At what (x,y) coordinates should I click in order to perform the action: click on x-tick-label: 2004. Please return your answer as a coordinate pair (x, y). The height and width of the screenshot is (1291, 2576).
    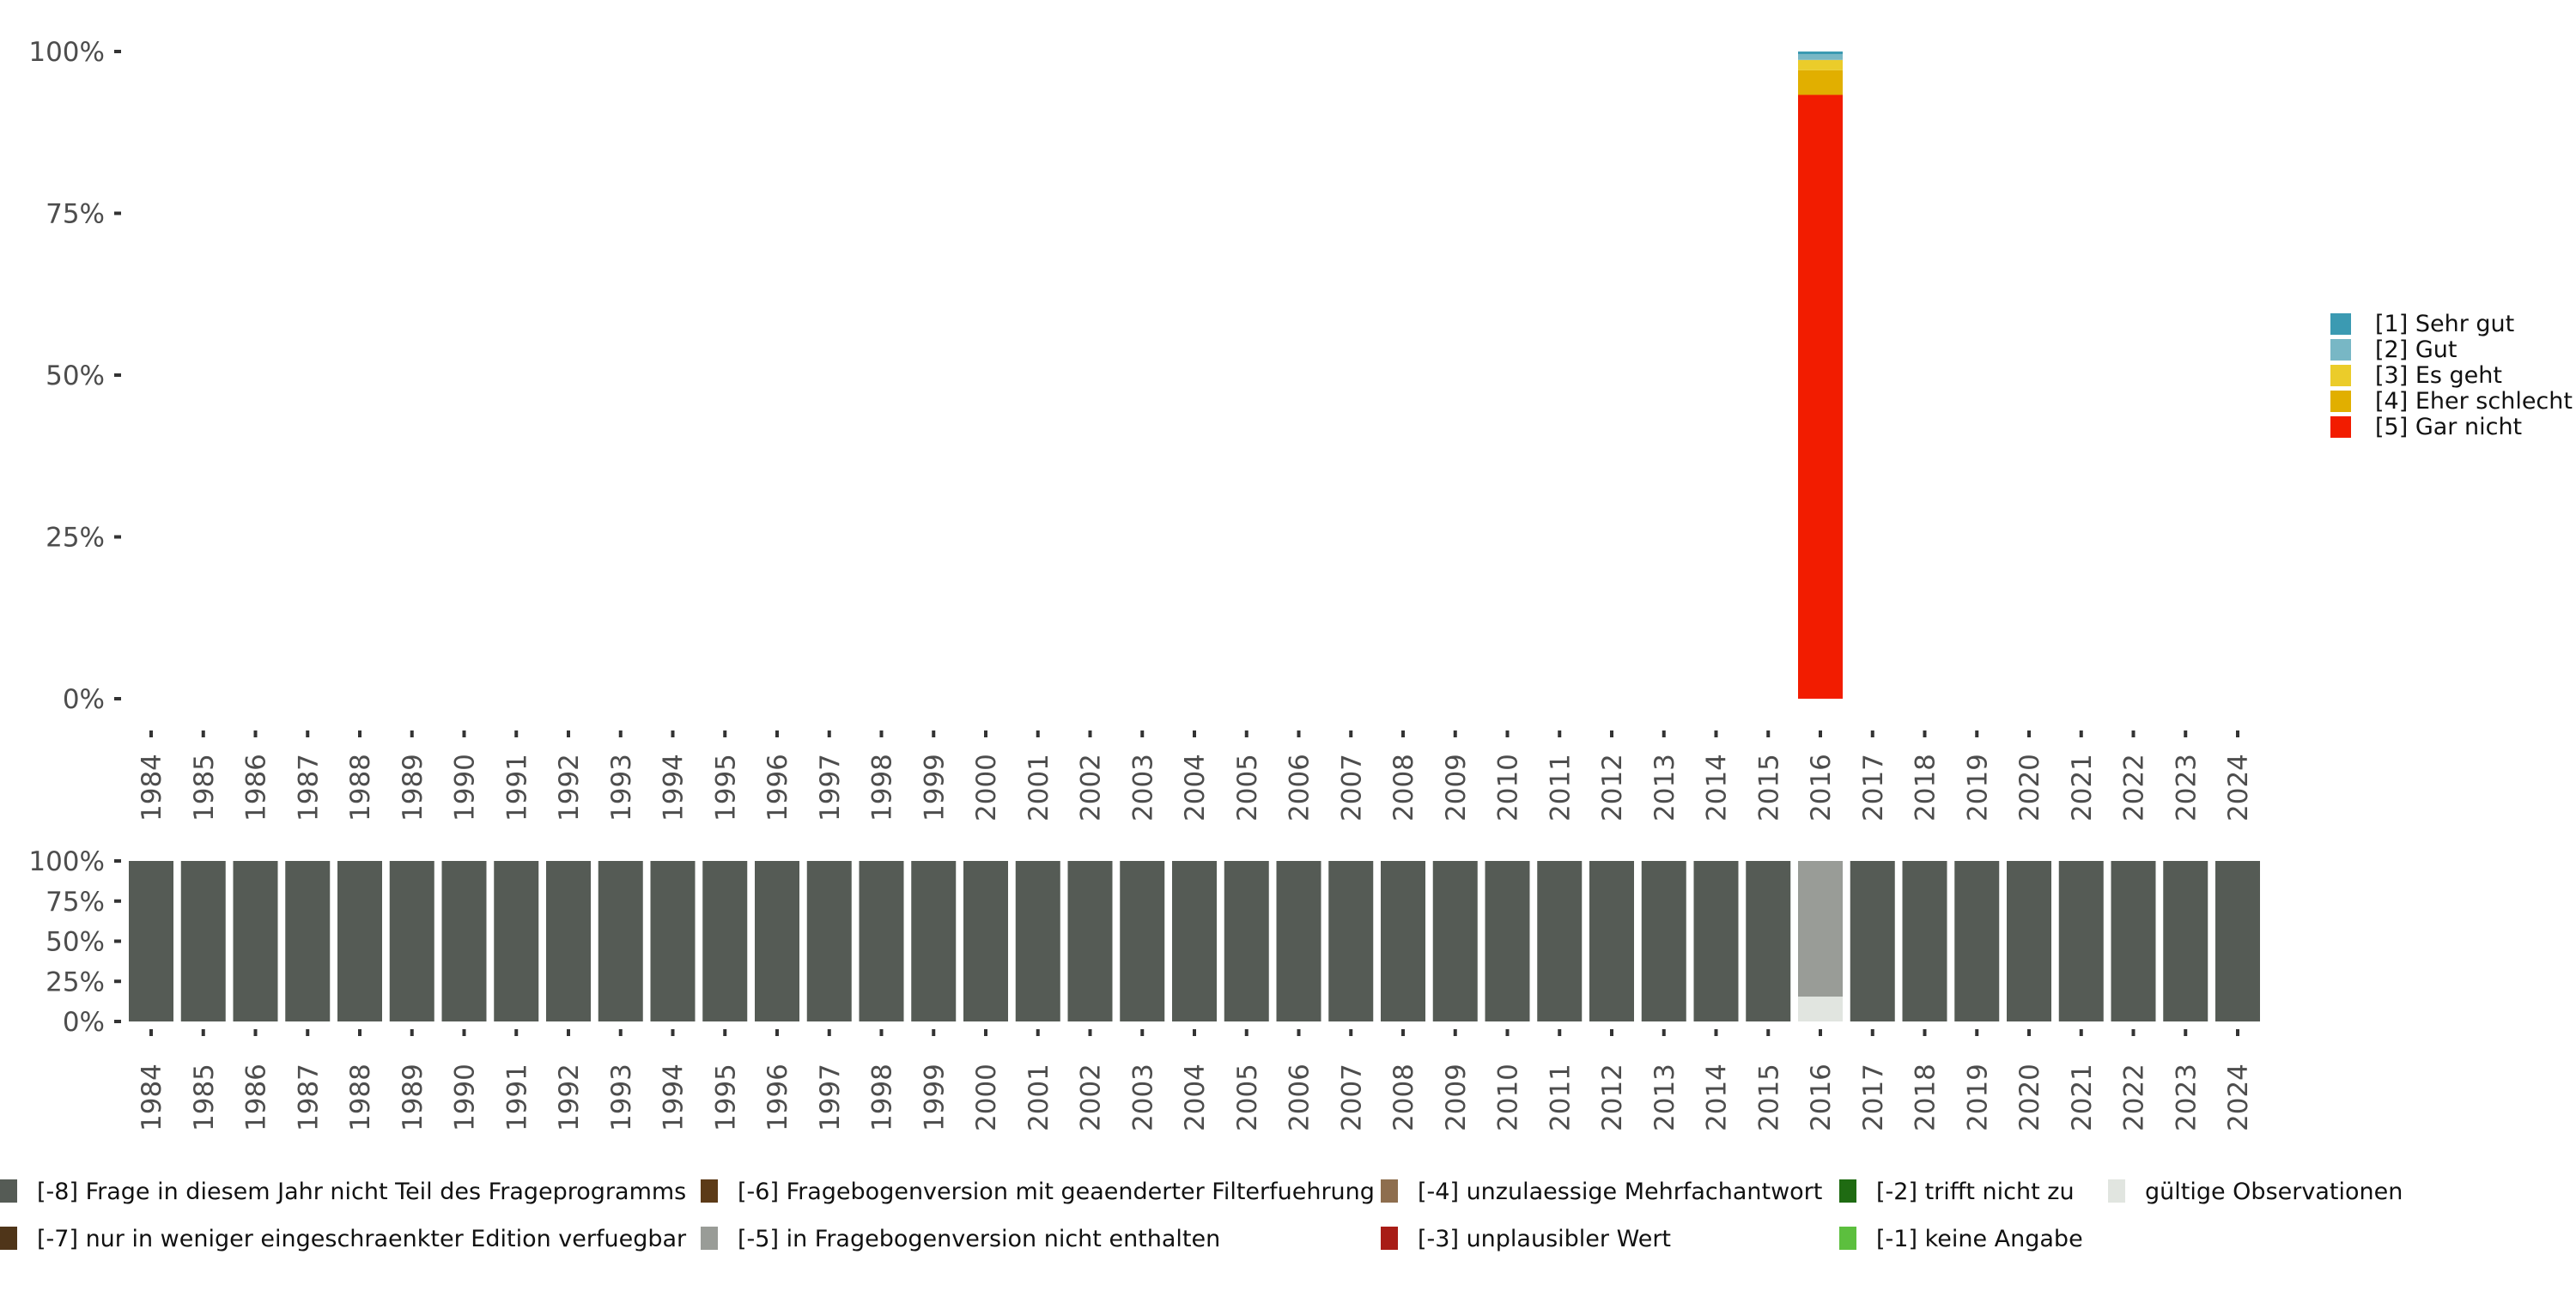
    Looking at the image, I should click on (1195, 1097).